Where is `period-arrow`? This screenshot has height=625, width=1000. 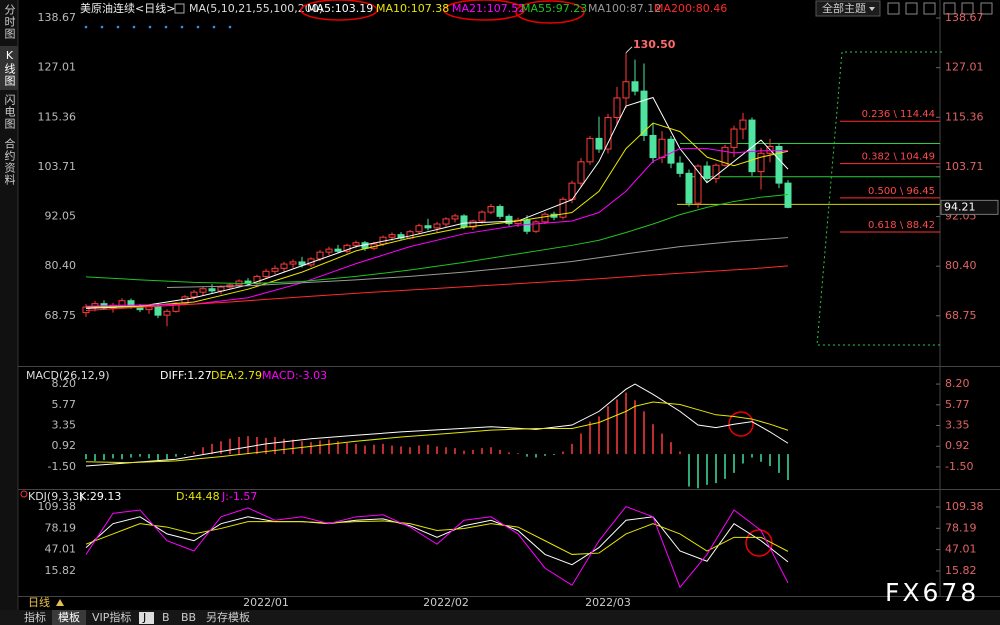 period-arrow is located at coordinates (60, 602).